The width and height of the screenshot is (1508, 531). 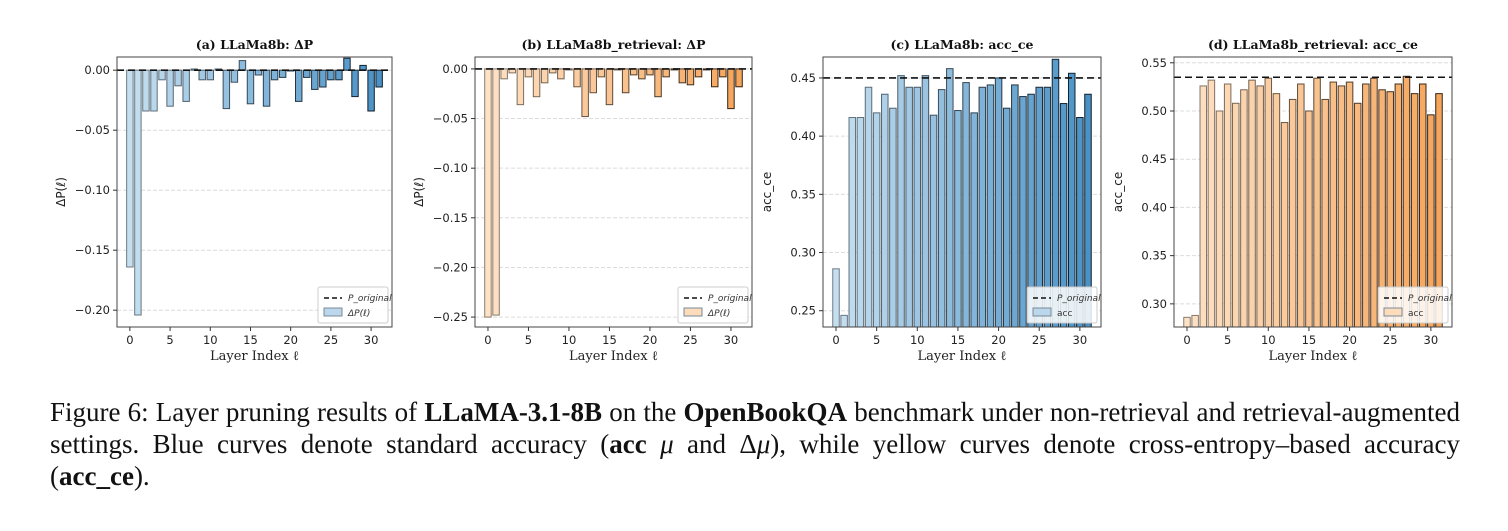 What do you see at coordinates (1186, 340) in the screenshot?
I see `x-tick-label: 0` at bounding box center [1186, 340].